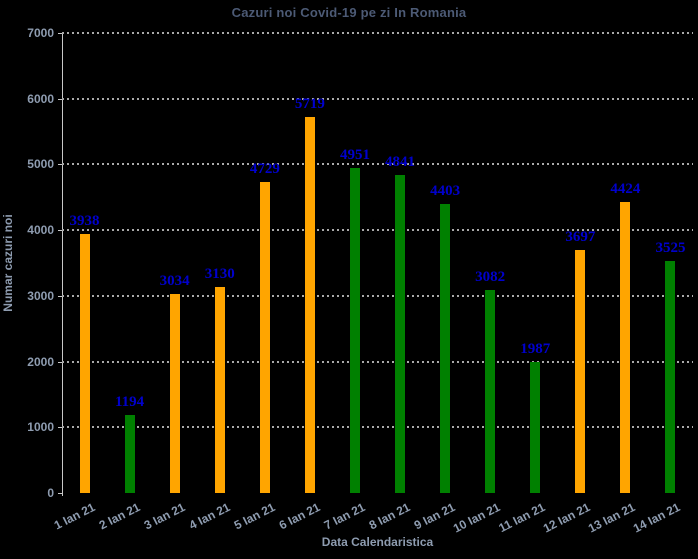  What do you see at coordinates (62, 264) in the screenshot?
I see `y-axis-spine` at bounding box center [62, 264].